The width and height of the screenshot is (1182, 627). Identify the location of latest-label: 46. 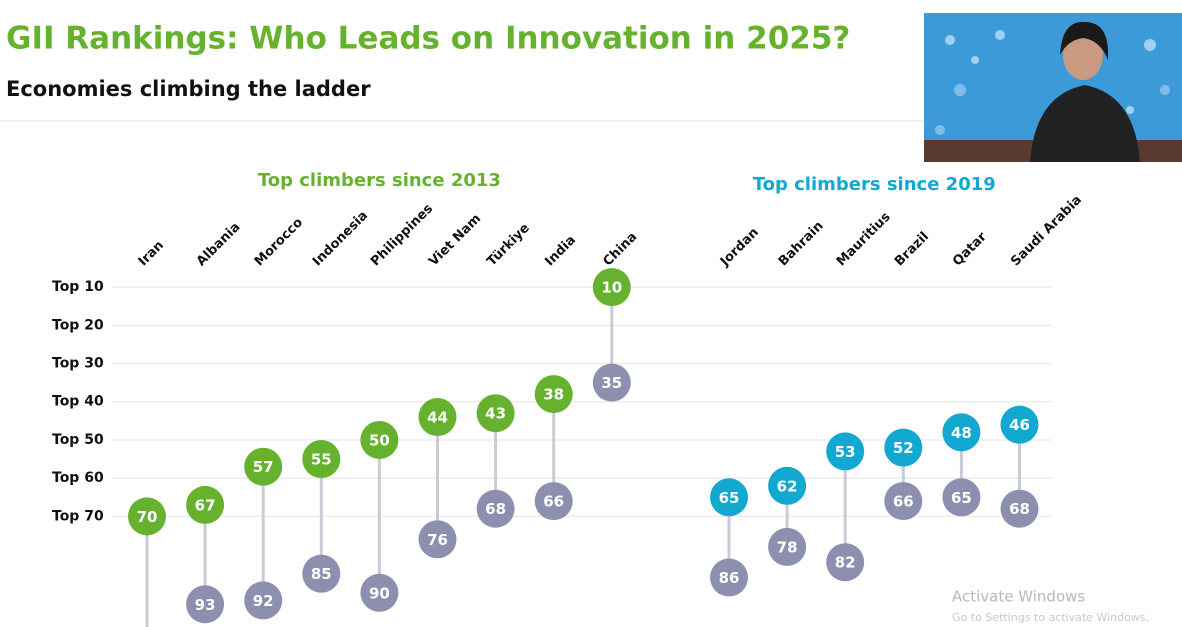
(1019, 425).